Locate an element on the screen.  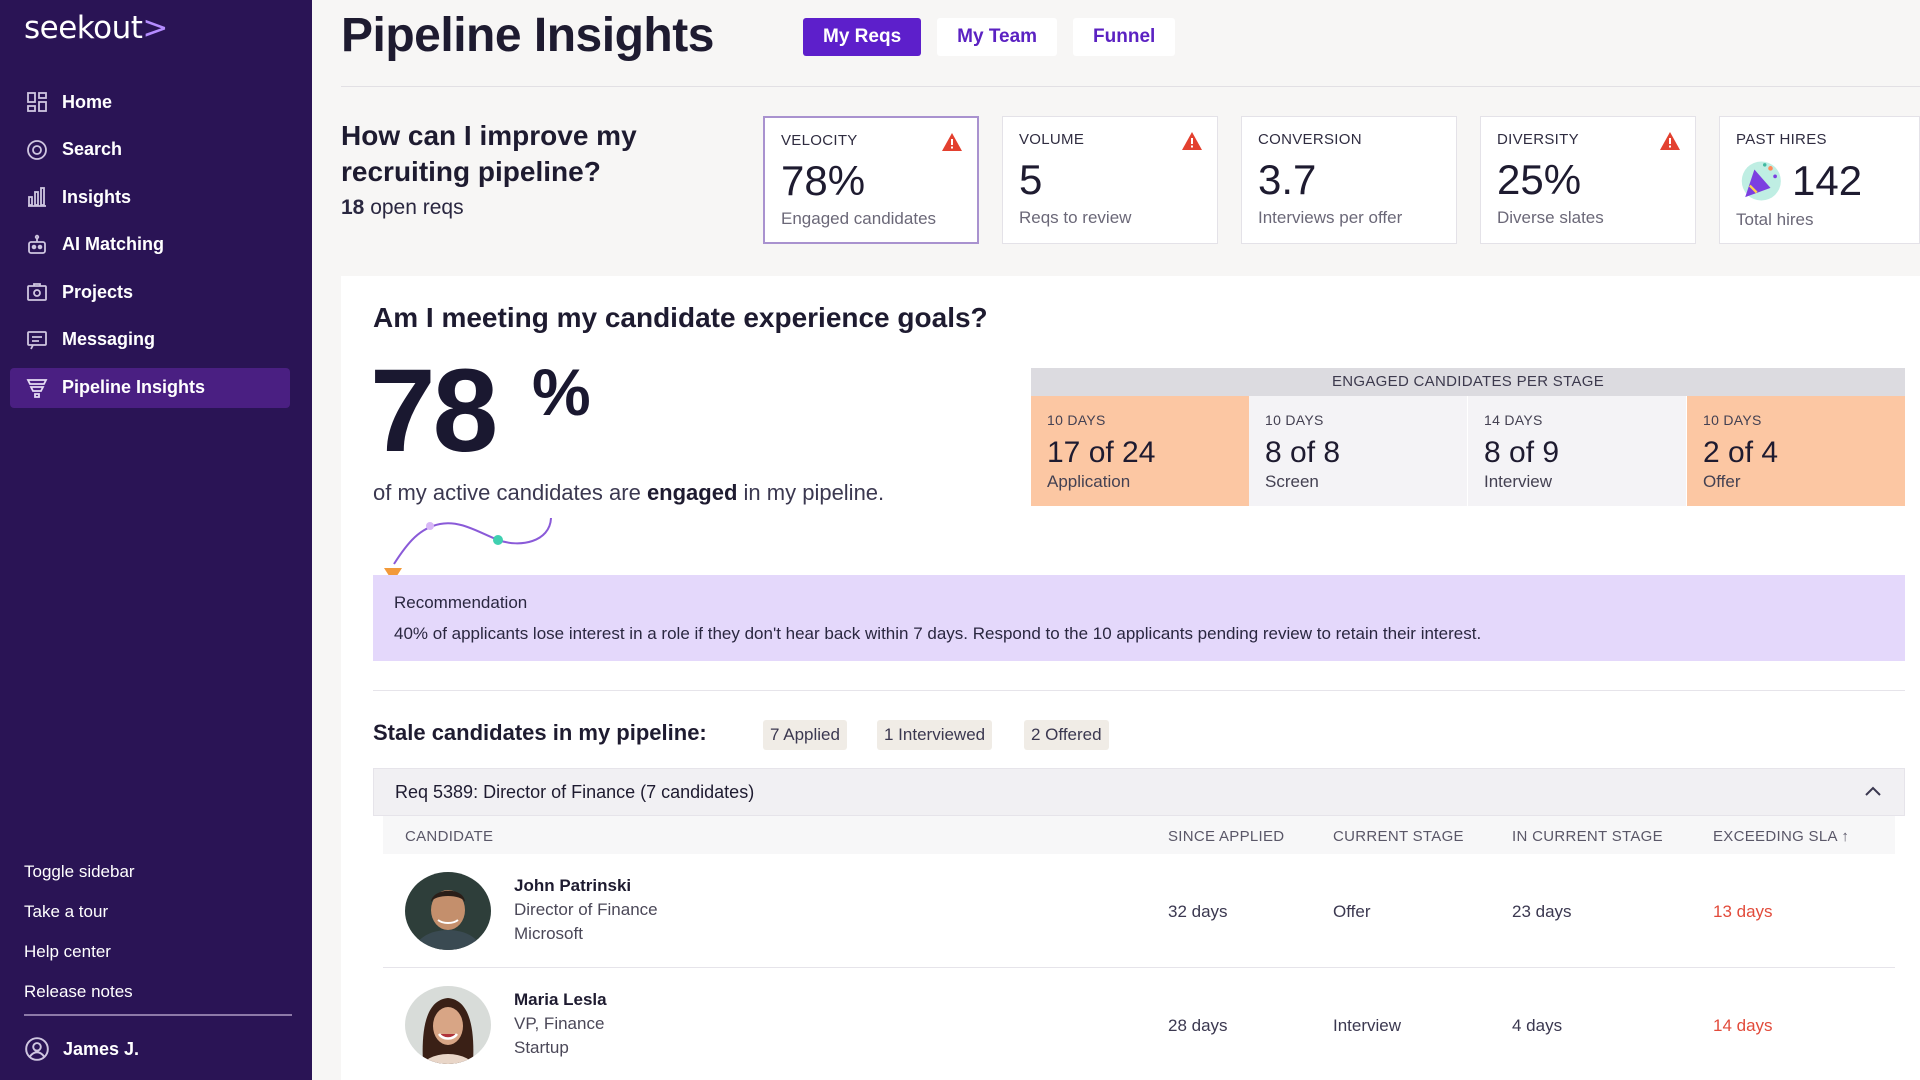
candidate-name: John Patrinski is located at coordinates (573, 885).